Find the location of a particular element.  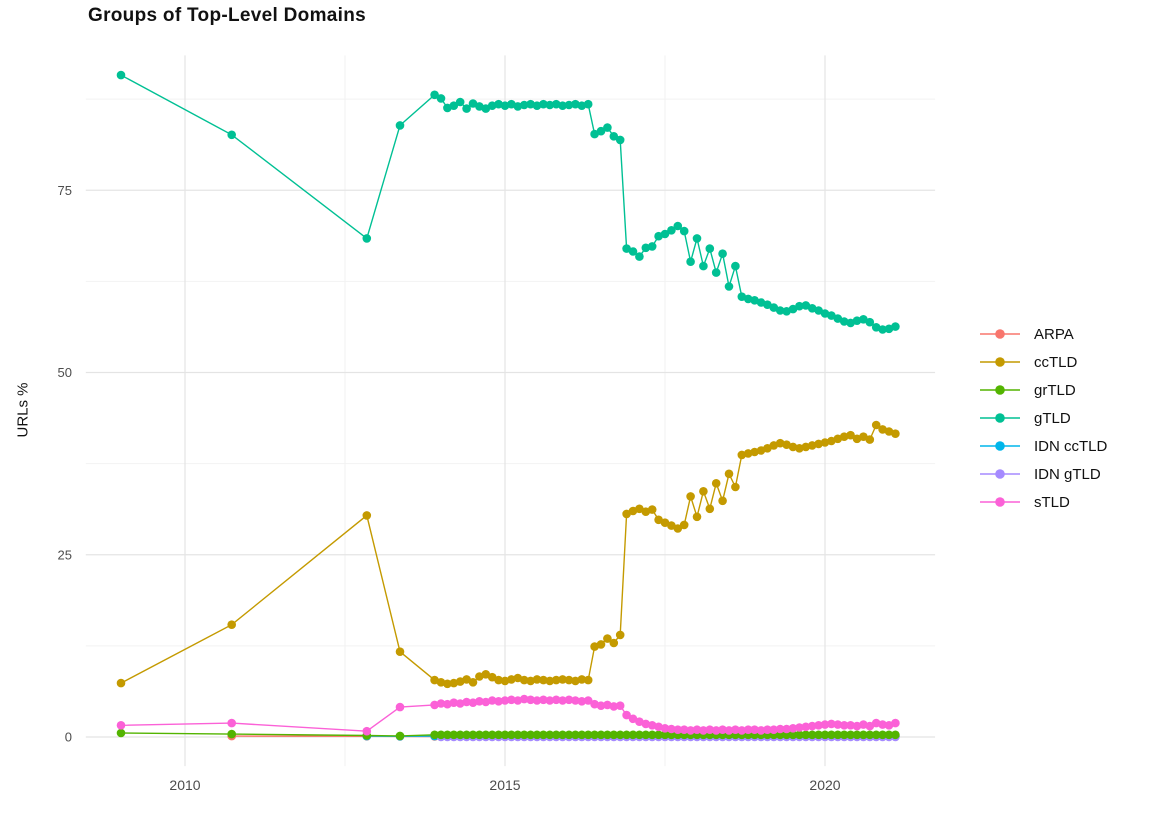

legend-label: sTLD is located at coordinates (1052, 502).